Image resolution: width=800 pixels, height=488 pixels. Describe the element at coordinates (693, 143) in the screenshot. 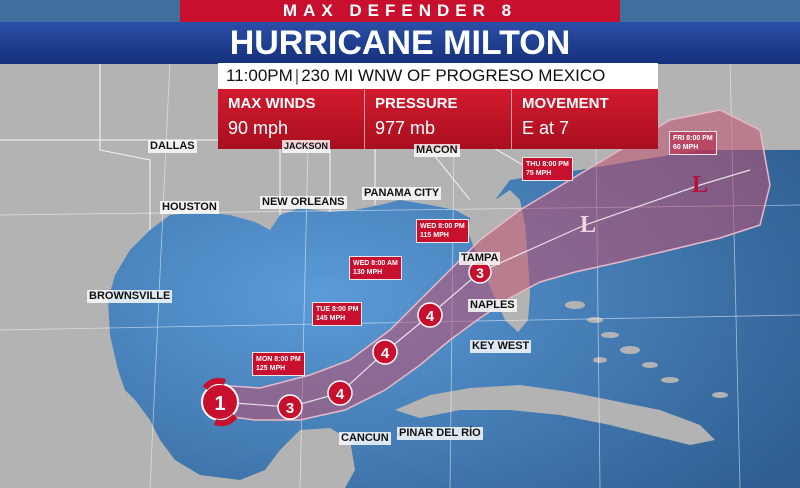

I see `forecast-label-fri: FRI 8:00 PM 60 MPH` at that location.